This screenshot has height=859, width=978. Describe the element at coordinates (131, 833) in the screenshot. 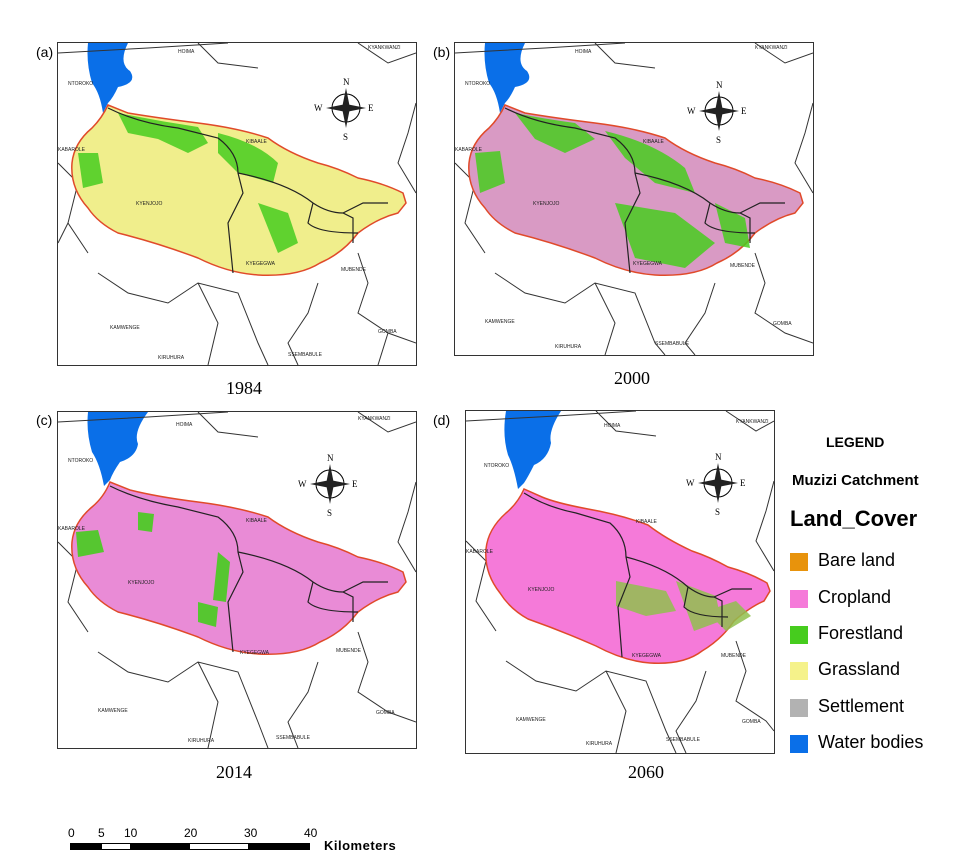

I see `scale-tick-10: 10` at that location.